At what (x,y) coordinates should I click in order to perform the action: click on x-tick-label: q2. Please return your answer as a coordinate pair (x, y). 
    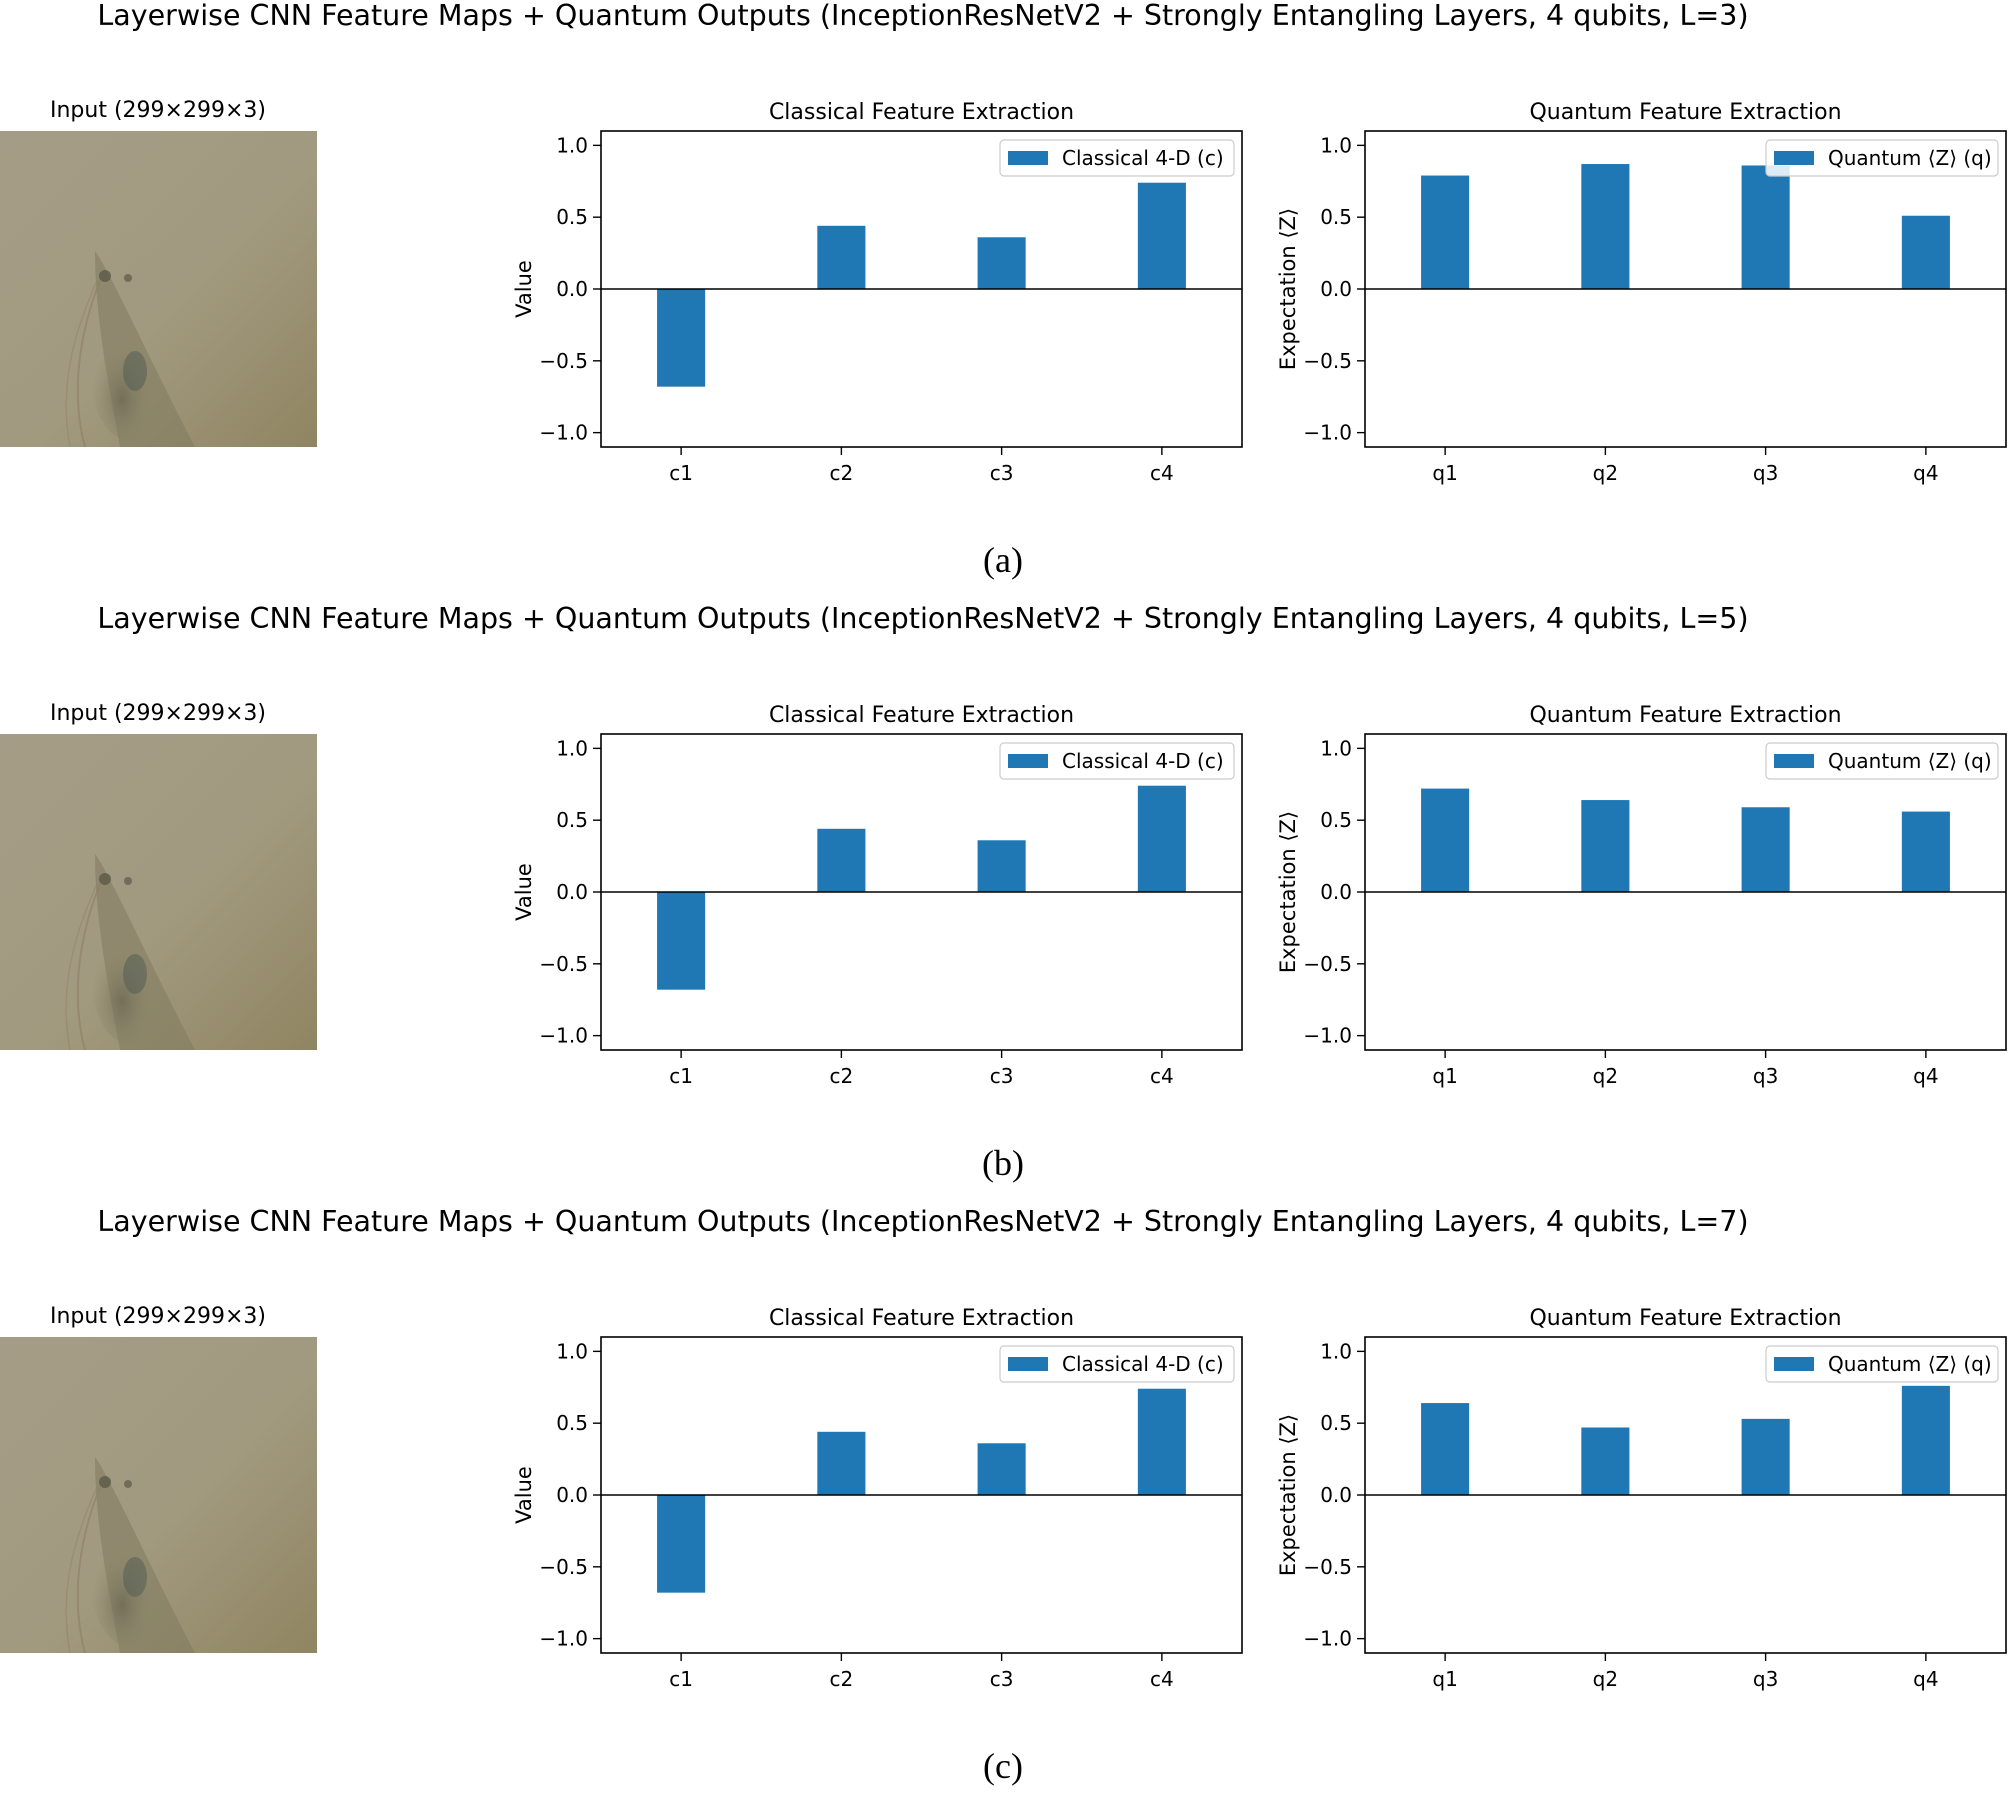
    Looking at the image, I should click on (1605, 473).